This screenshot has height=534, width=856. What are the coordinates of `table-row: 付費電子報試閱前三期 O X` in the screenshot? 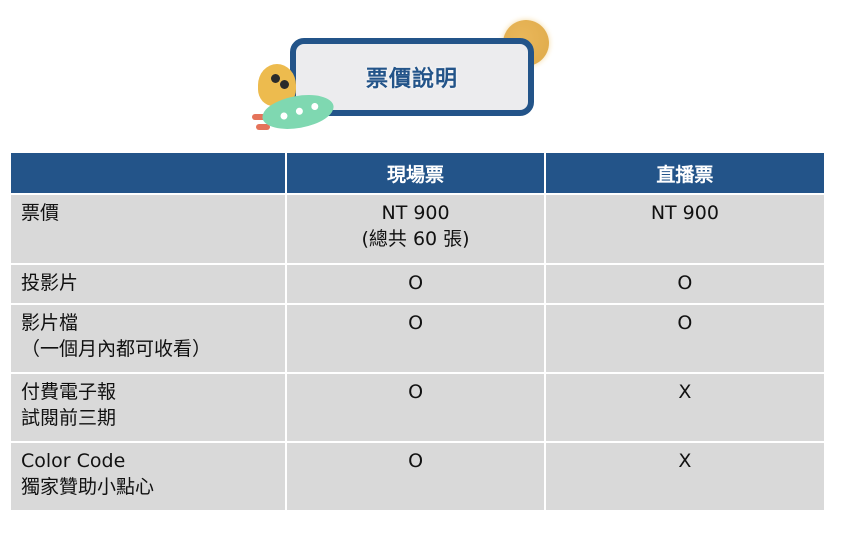 It's located at (417, 407).